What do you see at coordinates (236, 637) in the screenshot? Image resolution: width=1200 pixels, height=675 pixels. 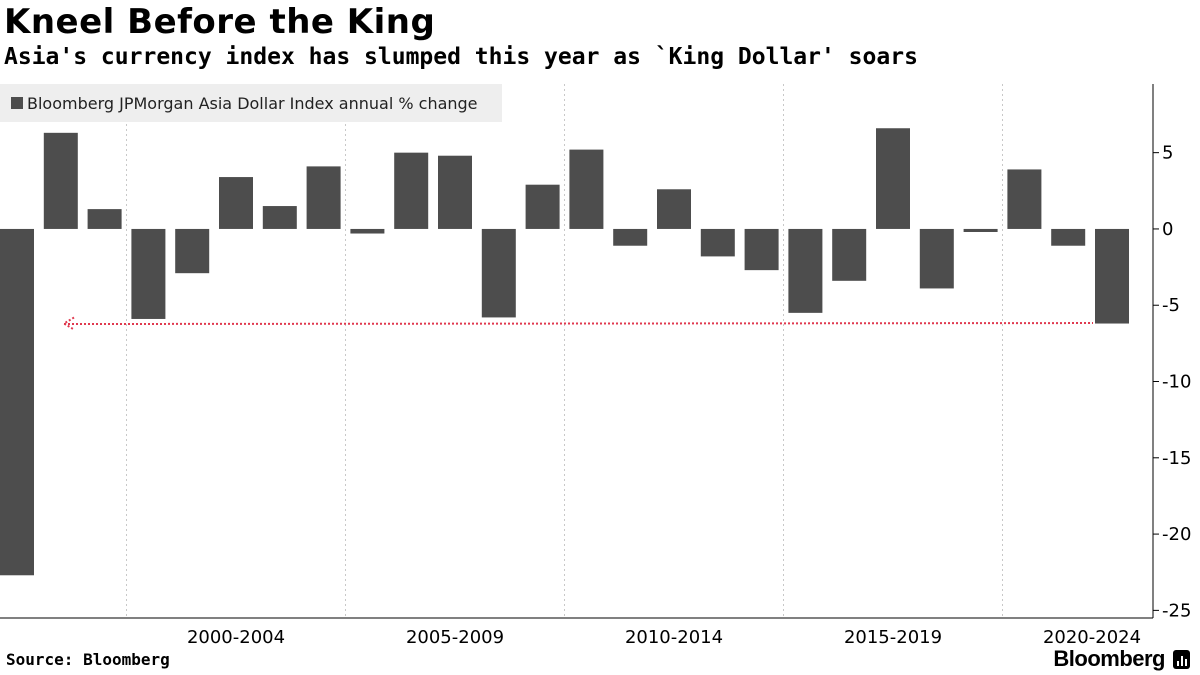 I see `x-tick-label: 2000-2004` at bounding box center [236, 637].